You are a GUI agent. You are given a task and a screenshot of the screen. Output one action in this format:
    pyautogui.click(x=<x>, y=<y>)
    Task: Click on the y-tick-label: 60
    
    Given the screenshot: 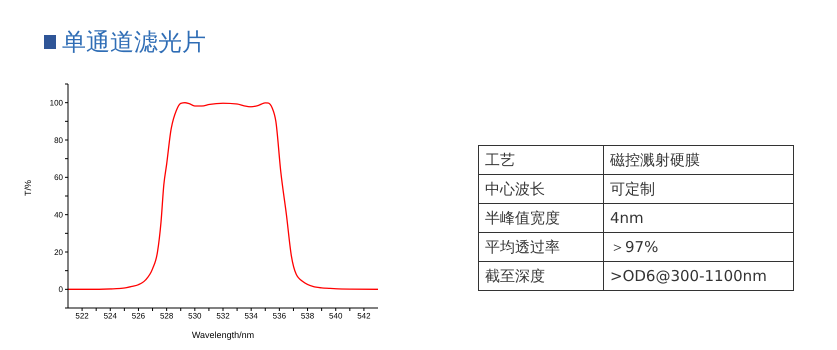 What is the action you would take?
    pyautogui.click(x=59, y=177)
    